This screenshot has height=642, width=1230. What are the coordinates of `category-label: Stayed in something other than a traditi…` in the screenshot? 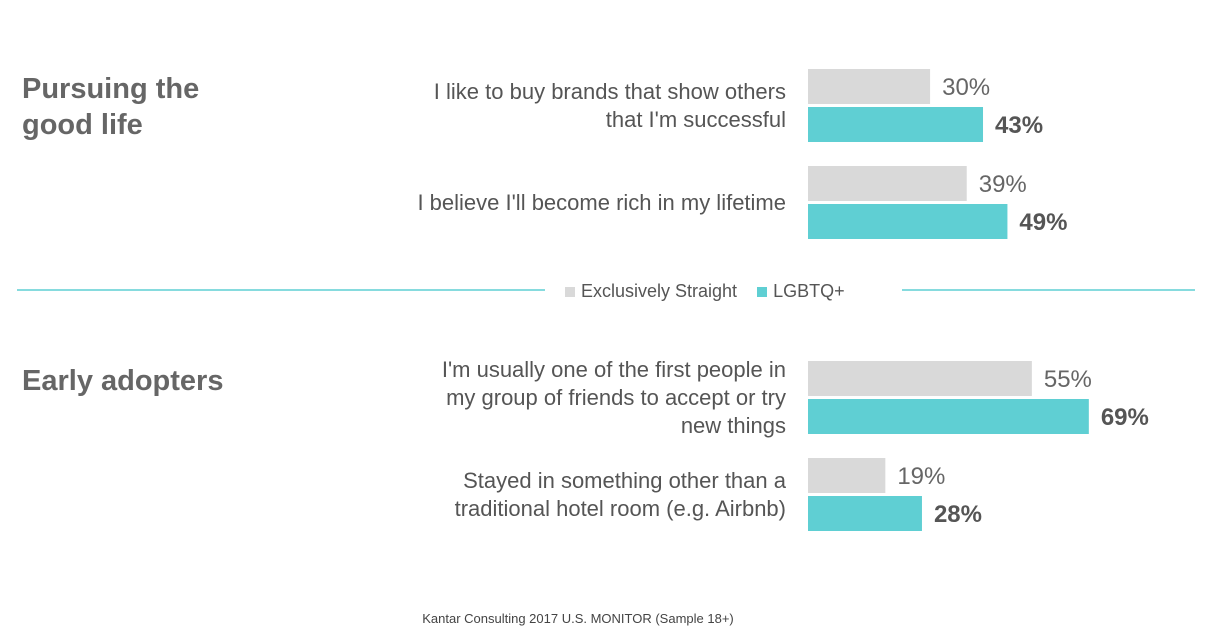 It's located at (620, 494).